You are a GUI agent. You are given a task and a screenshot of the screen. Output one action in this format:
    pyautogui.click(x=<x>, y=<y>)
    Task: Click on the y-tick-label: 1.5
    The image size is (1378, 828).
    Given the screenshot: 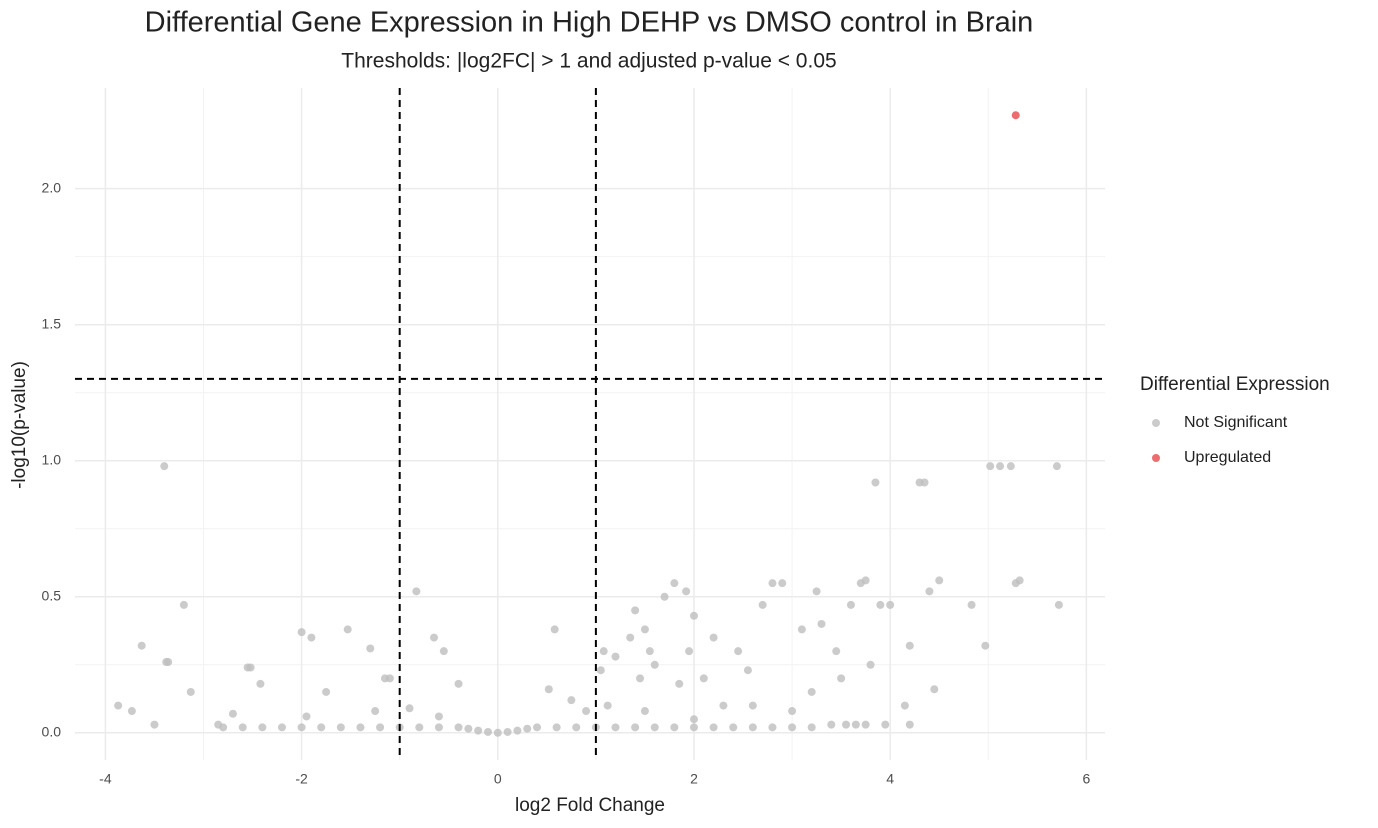 What is the action you would take?
    pyautogui.click(x=52, y=323)
    